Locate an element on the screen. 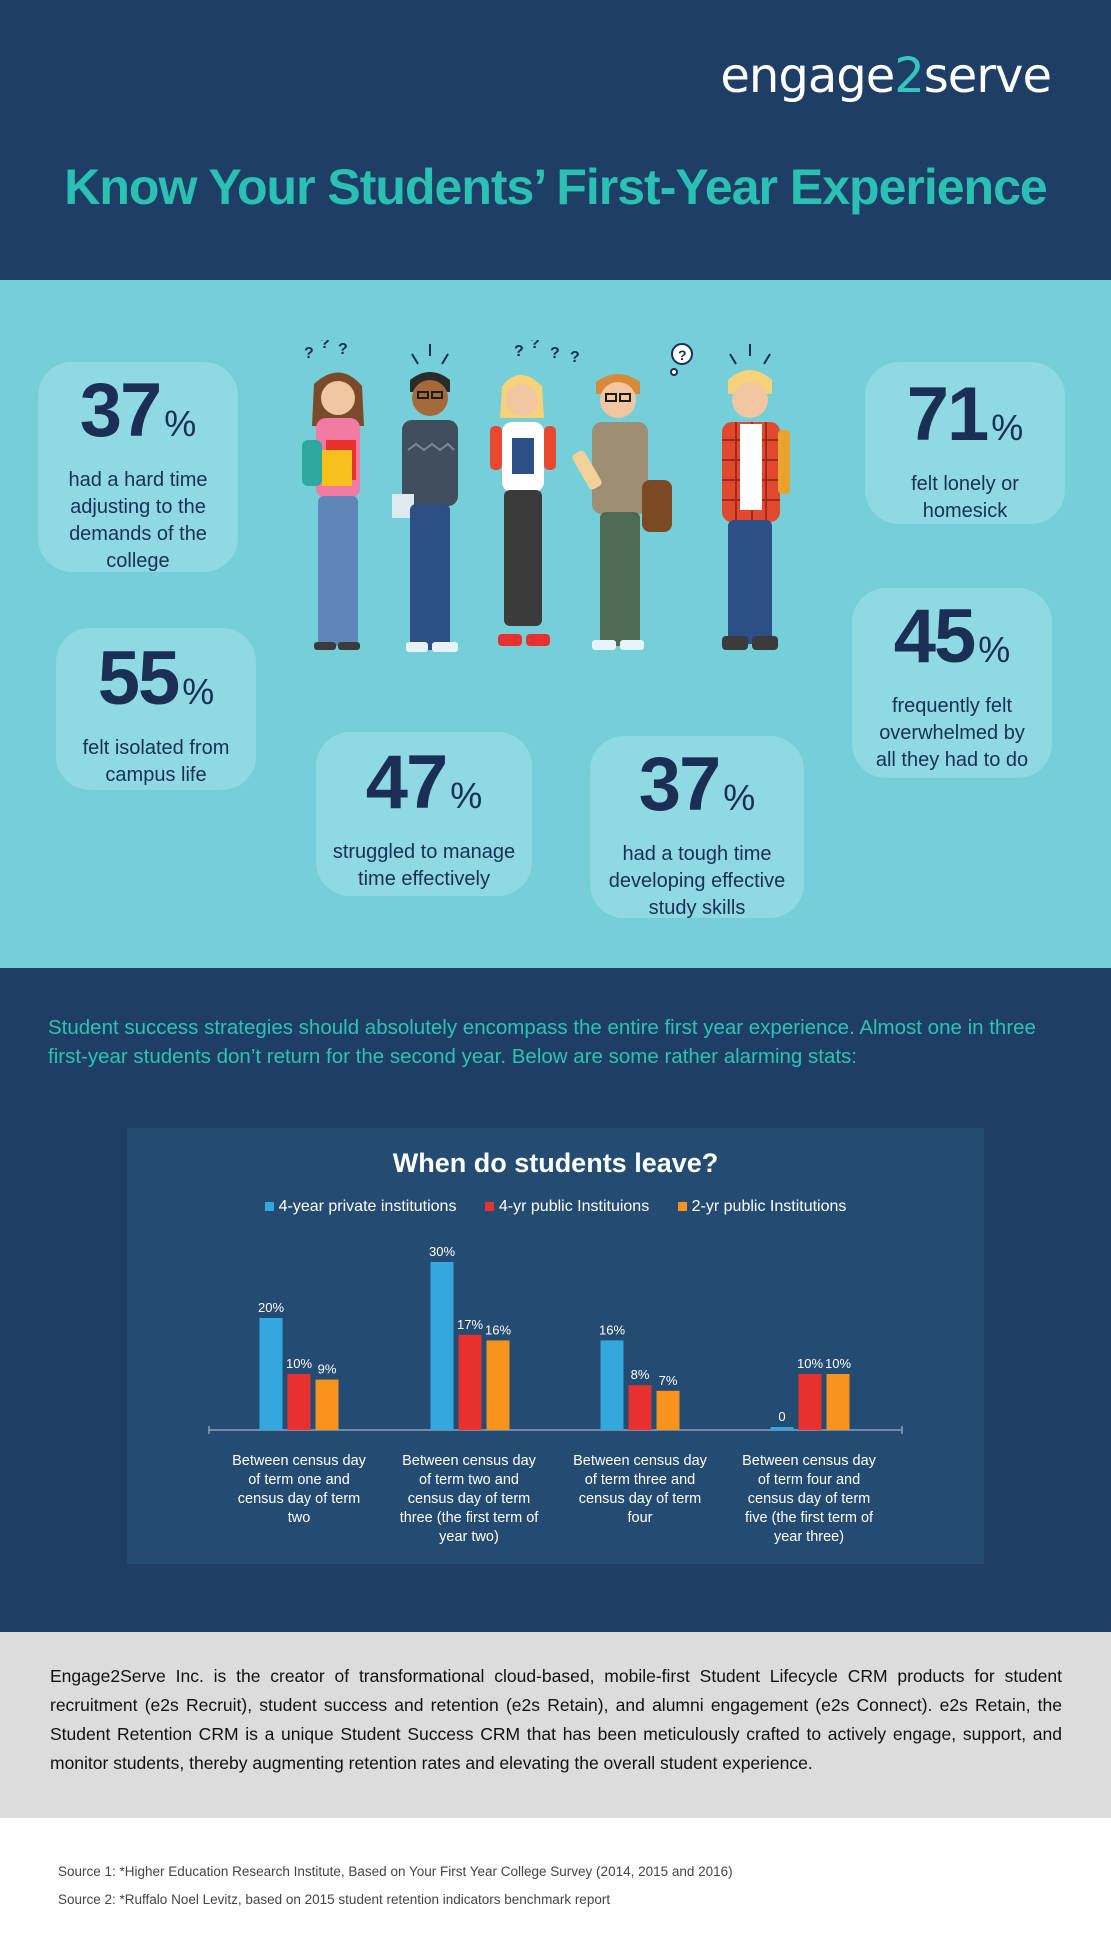 This screenshot has height=1945, width=1111. legend-item-public-4yr: 4-yr public Instituions is located at coordinates (566, 1207).